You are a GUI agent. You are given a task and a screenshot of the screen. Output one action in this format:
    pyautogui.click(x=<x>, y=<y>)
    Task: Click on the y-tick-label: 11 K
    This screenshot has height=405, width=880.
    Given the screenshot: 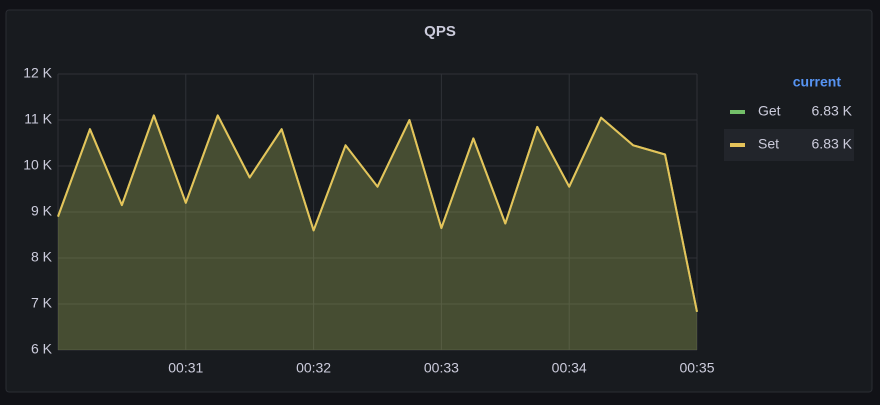 What is the action you would take?
    pyautogui.click(x=38, y=119)
    